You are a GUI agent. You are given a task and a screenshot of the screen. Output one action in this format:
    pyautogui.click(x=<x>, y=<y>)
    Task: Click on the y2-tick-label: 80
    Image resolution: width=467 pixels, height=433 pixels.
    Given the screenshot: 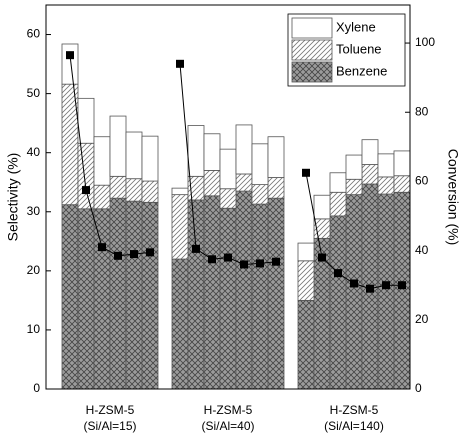 What is the action you would take?
    pyautogui.click(x=422, y=111)
    